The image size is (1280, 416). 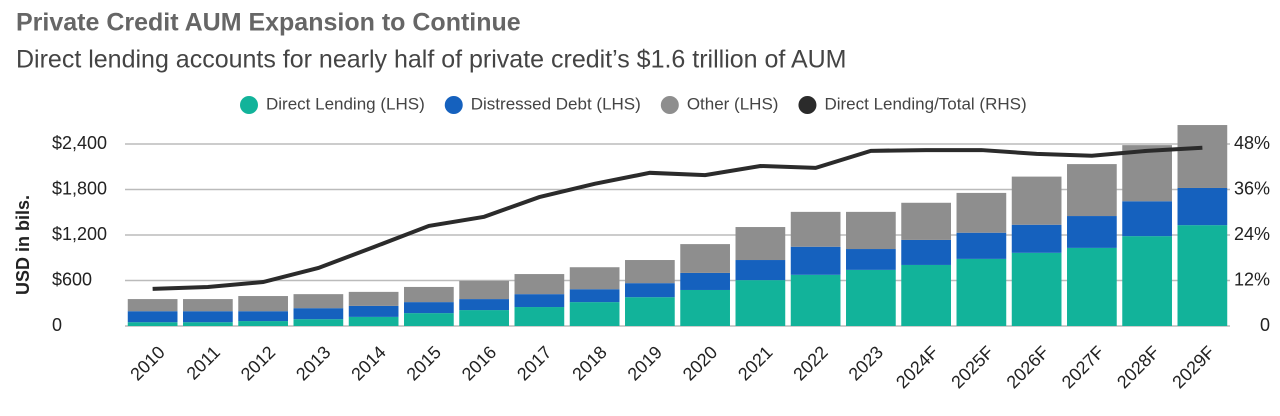 What do you see at coordinates (917, 367) in the screenshot?
I see `x-tick-label: 2024F` at bounding box center [917, 367].